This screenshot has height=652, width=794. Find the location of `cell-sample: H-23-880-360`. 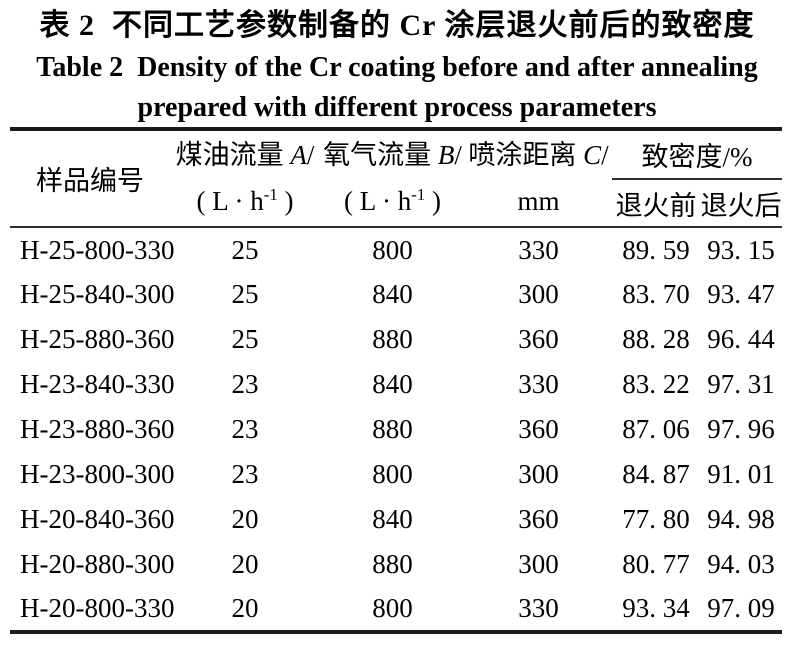

cell-sample: H-23-880-360 is located at coordinates (97, 429).